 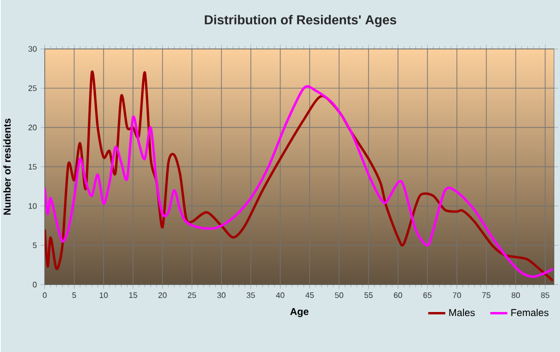 I want to click on legend-label: Males, so click(x=462, y=312).